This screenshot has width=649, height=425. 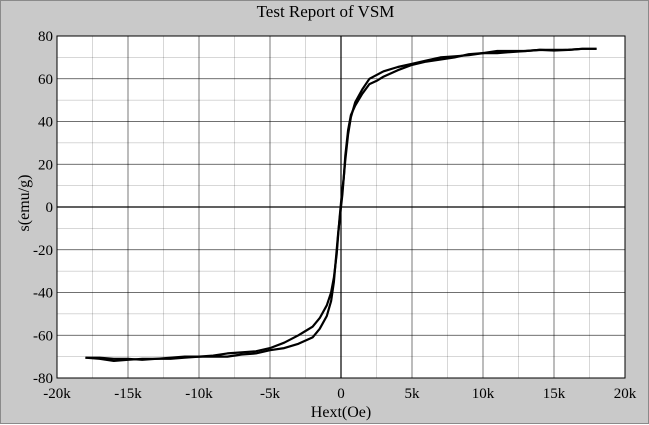 I want to click on x-tick-label: -10k, so click(x=199, y=394).